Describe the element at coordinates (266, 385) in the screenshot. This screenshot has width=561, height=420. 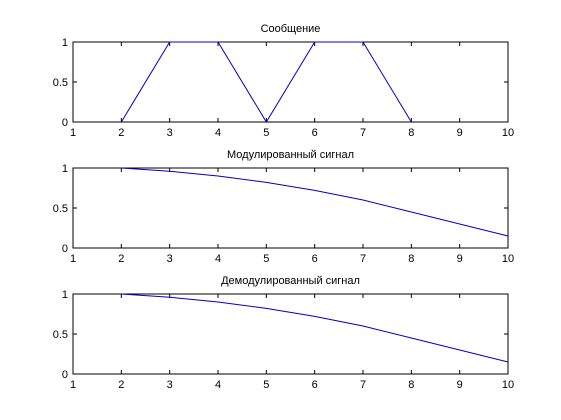
I see `x-tick-label-3-4: 5` at that location.